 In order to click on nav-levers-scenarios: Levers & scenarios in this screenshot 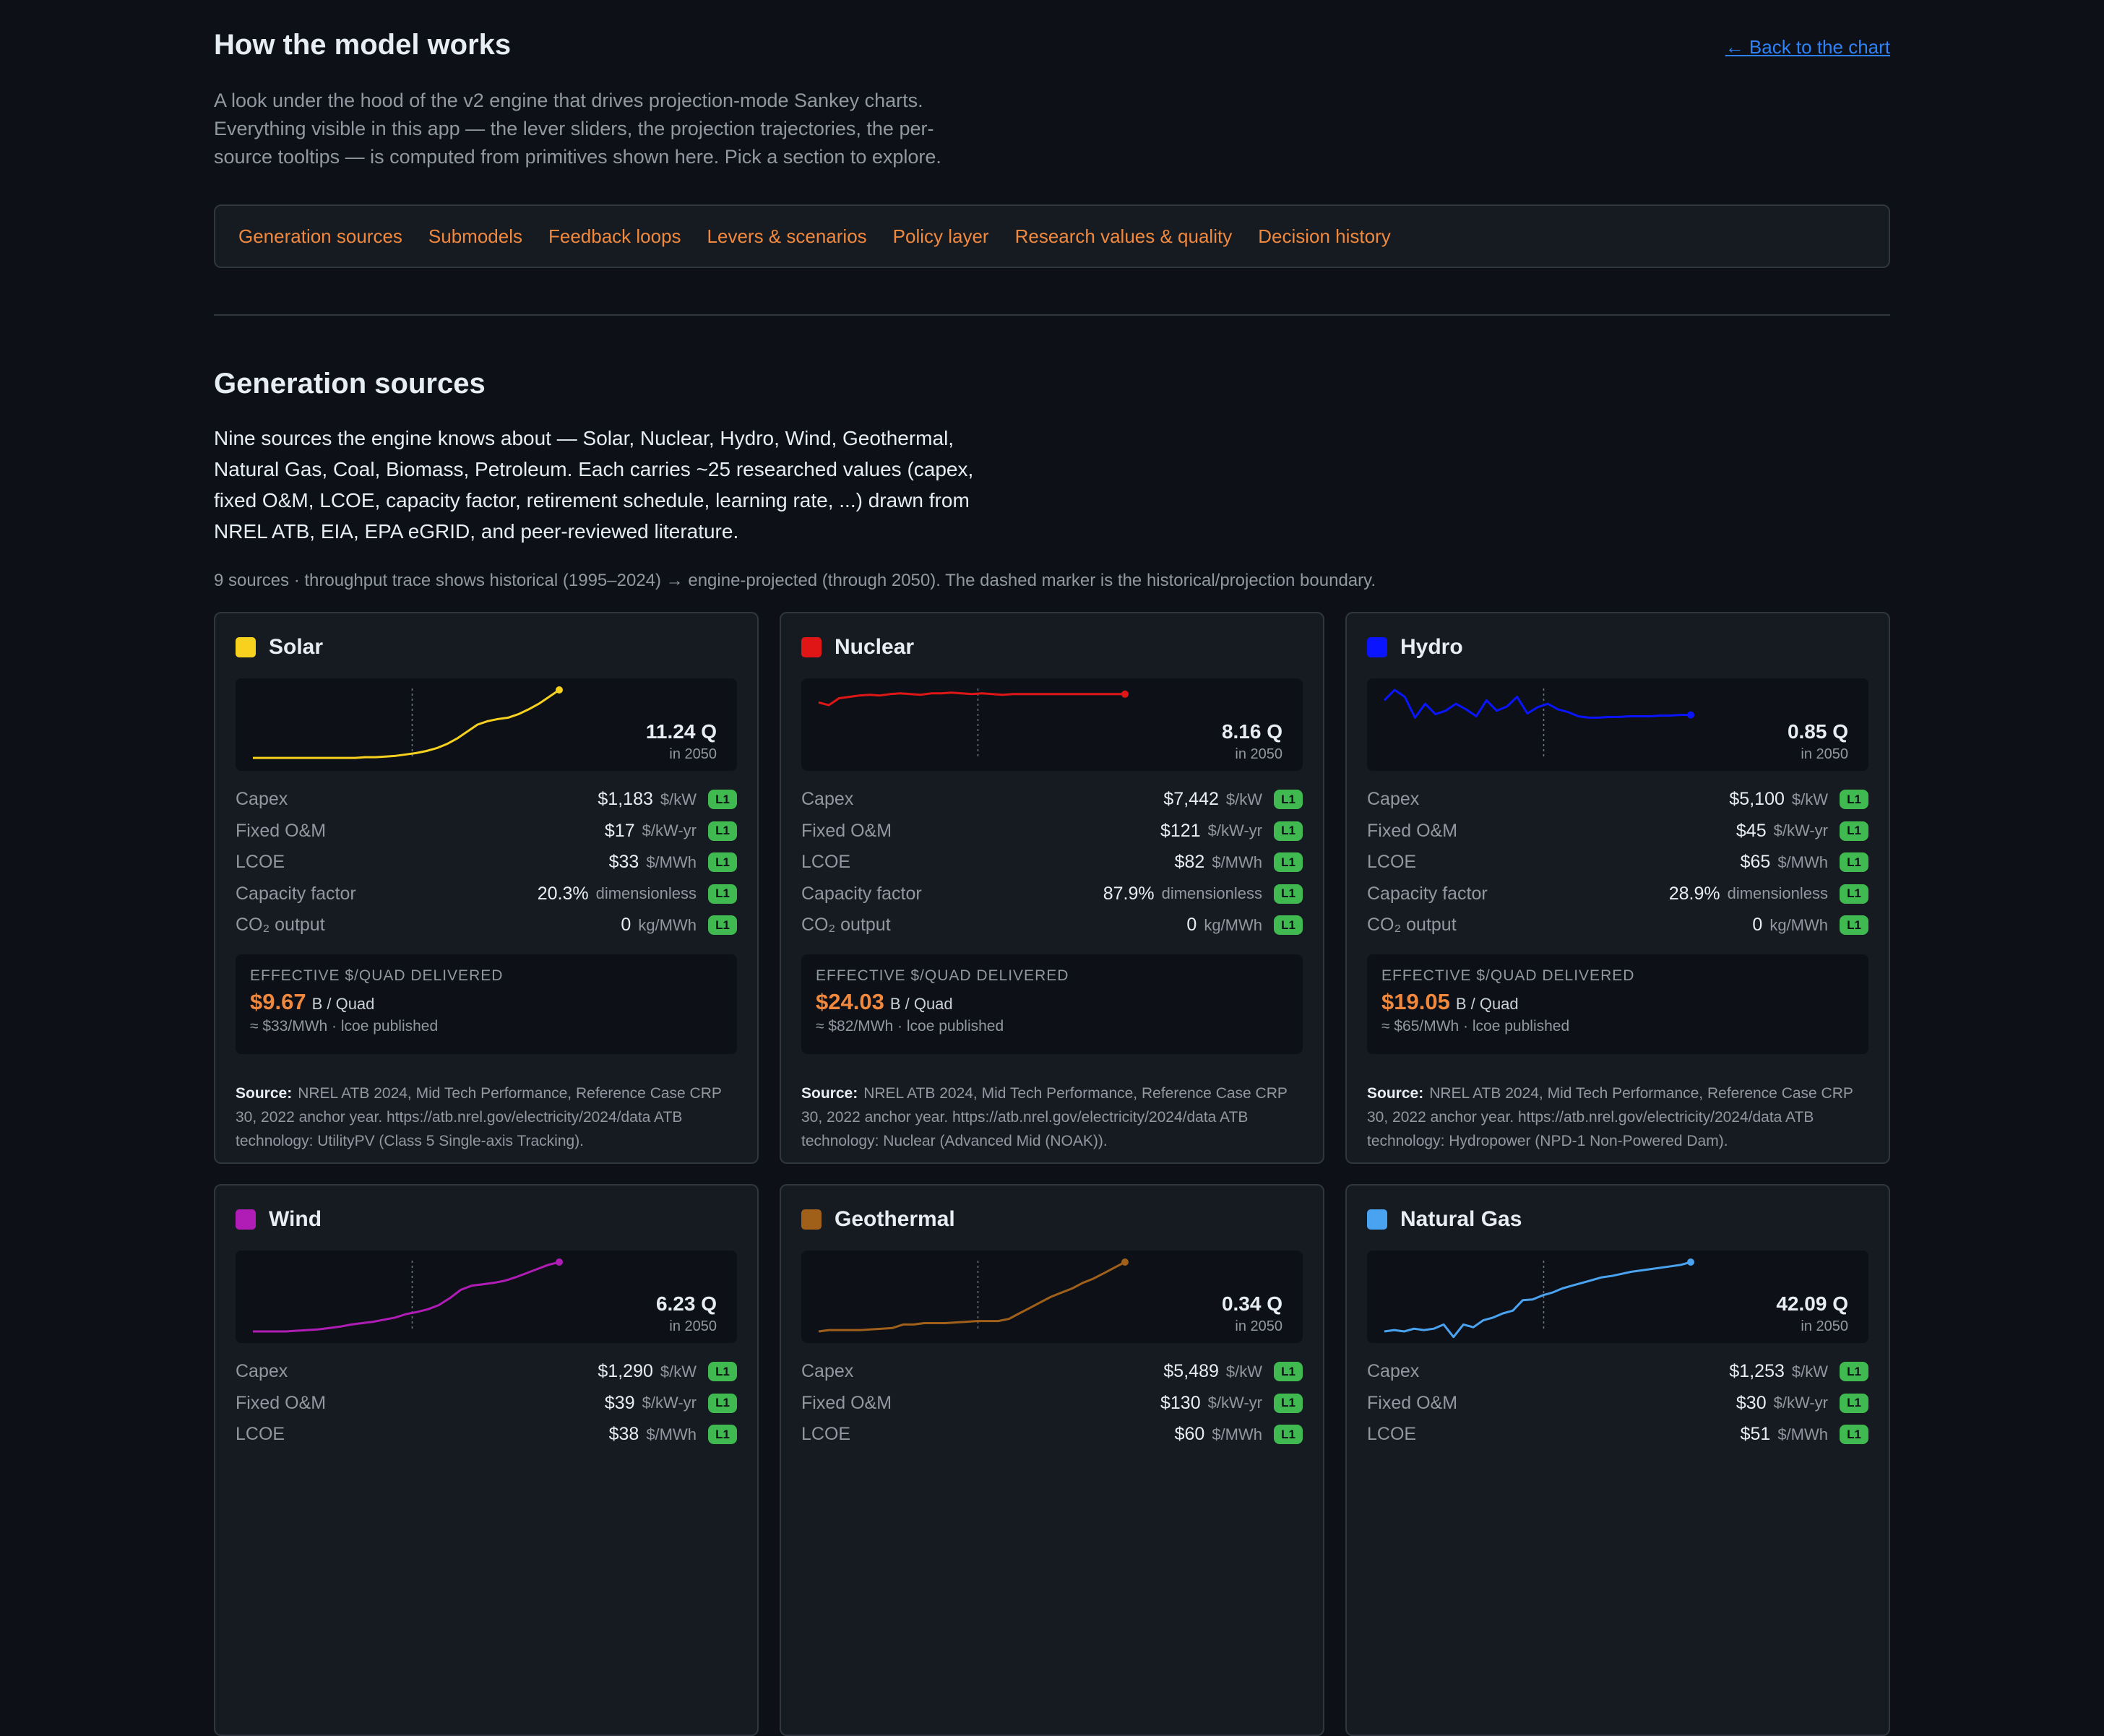, I will do `click(787, 236)`.